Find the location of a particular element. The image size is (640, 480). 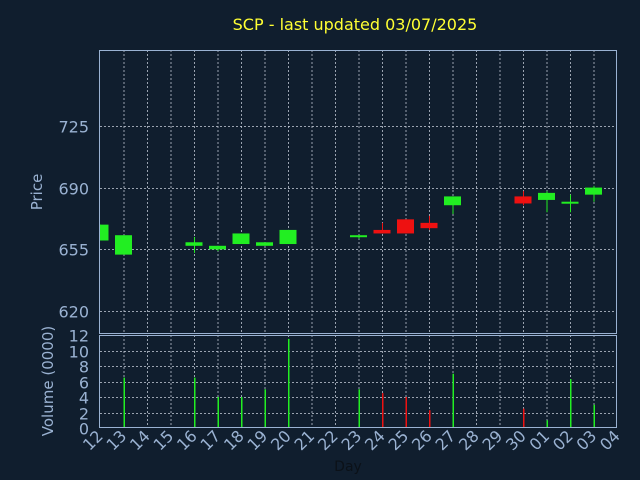

price-tick-label: 655 is located at coordinates (73, 250).